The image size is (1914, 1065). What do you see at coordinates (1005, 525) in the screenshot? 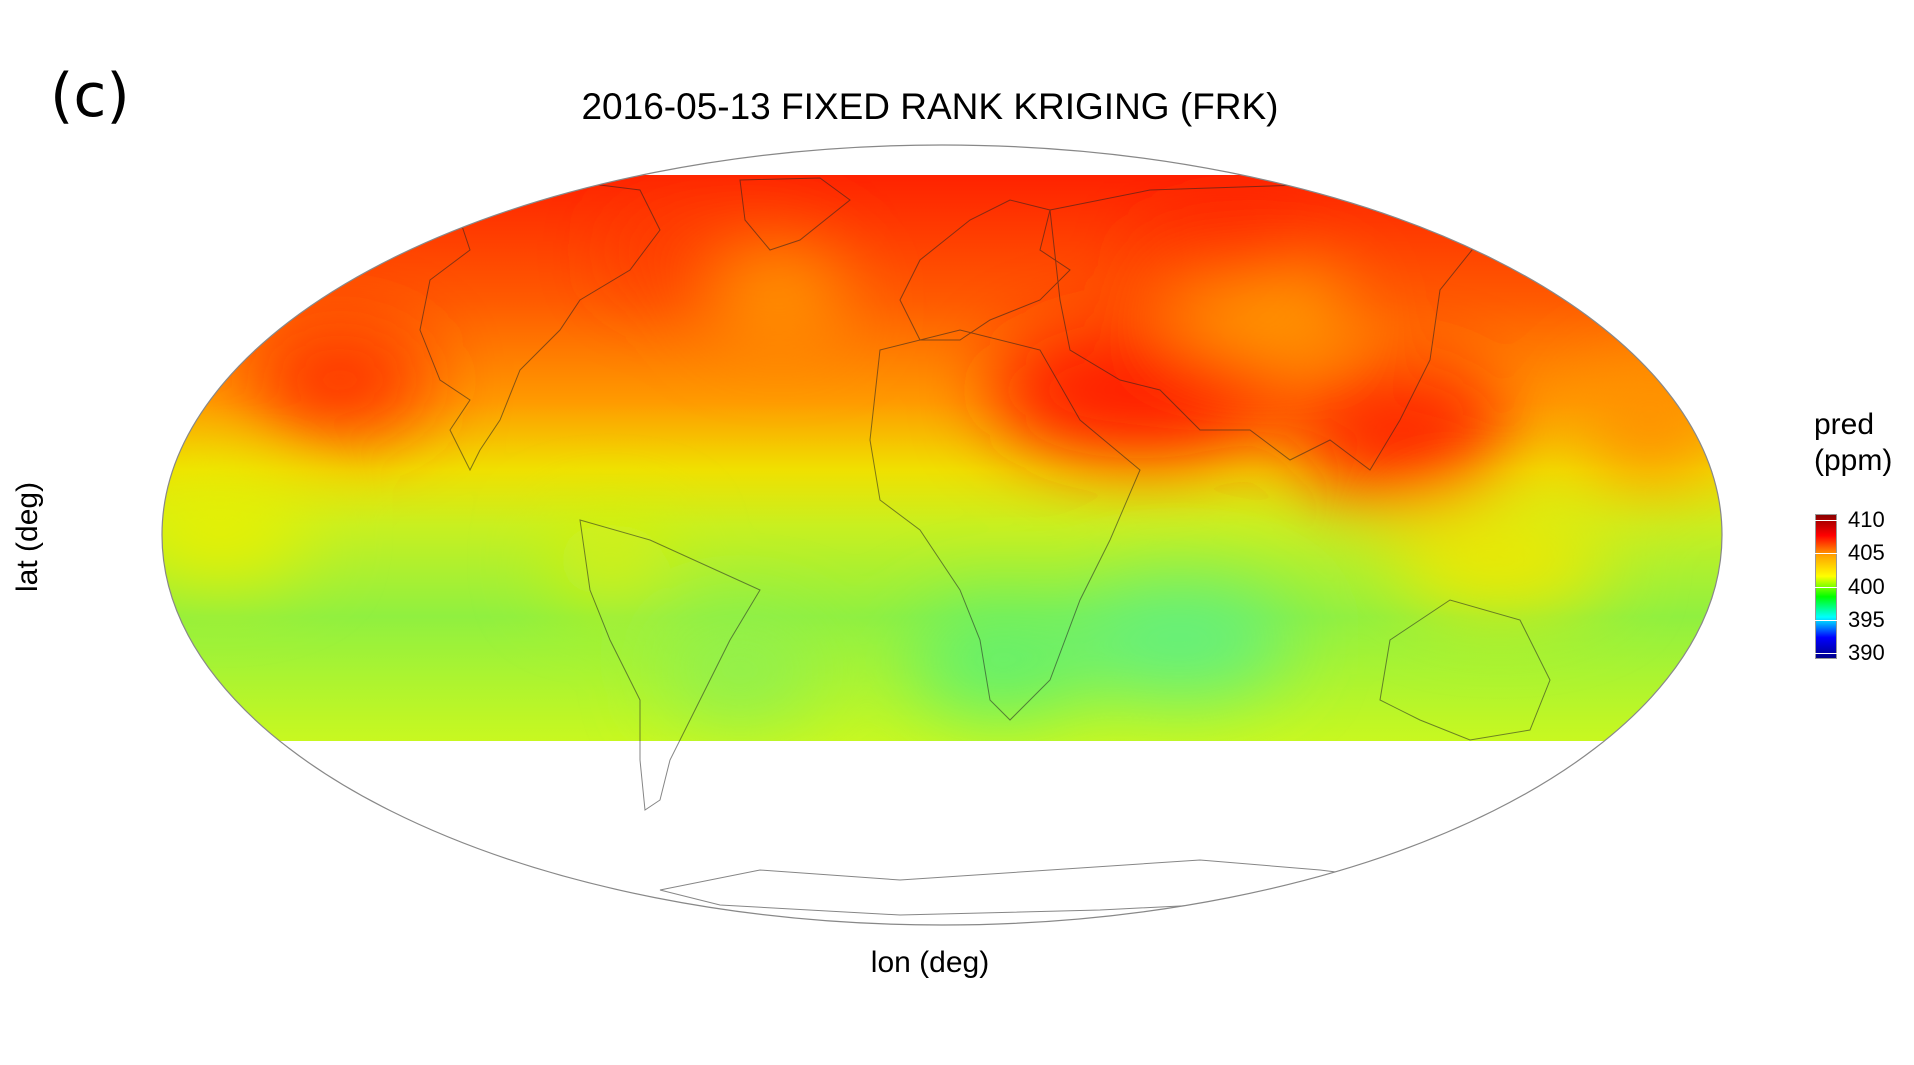
I see `africa-outline` at bounding box center [1005, 525].